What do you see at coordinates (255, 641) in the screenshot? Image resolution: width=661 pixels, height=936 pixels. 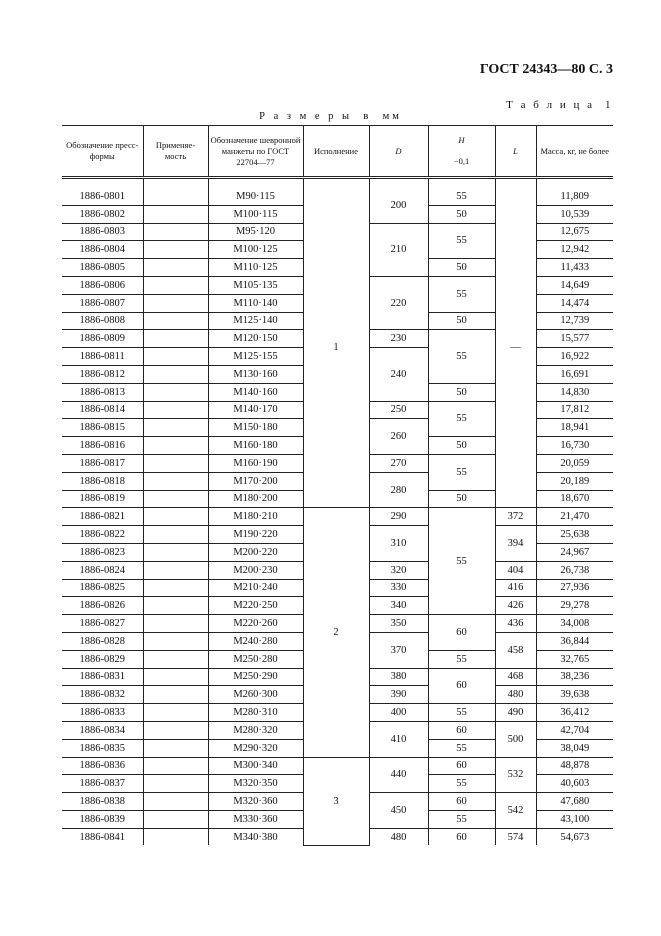 I see `cuff-cell: М240·280` at bounding box center [255, 641].